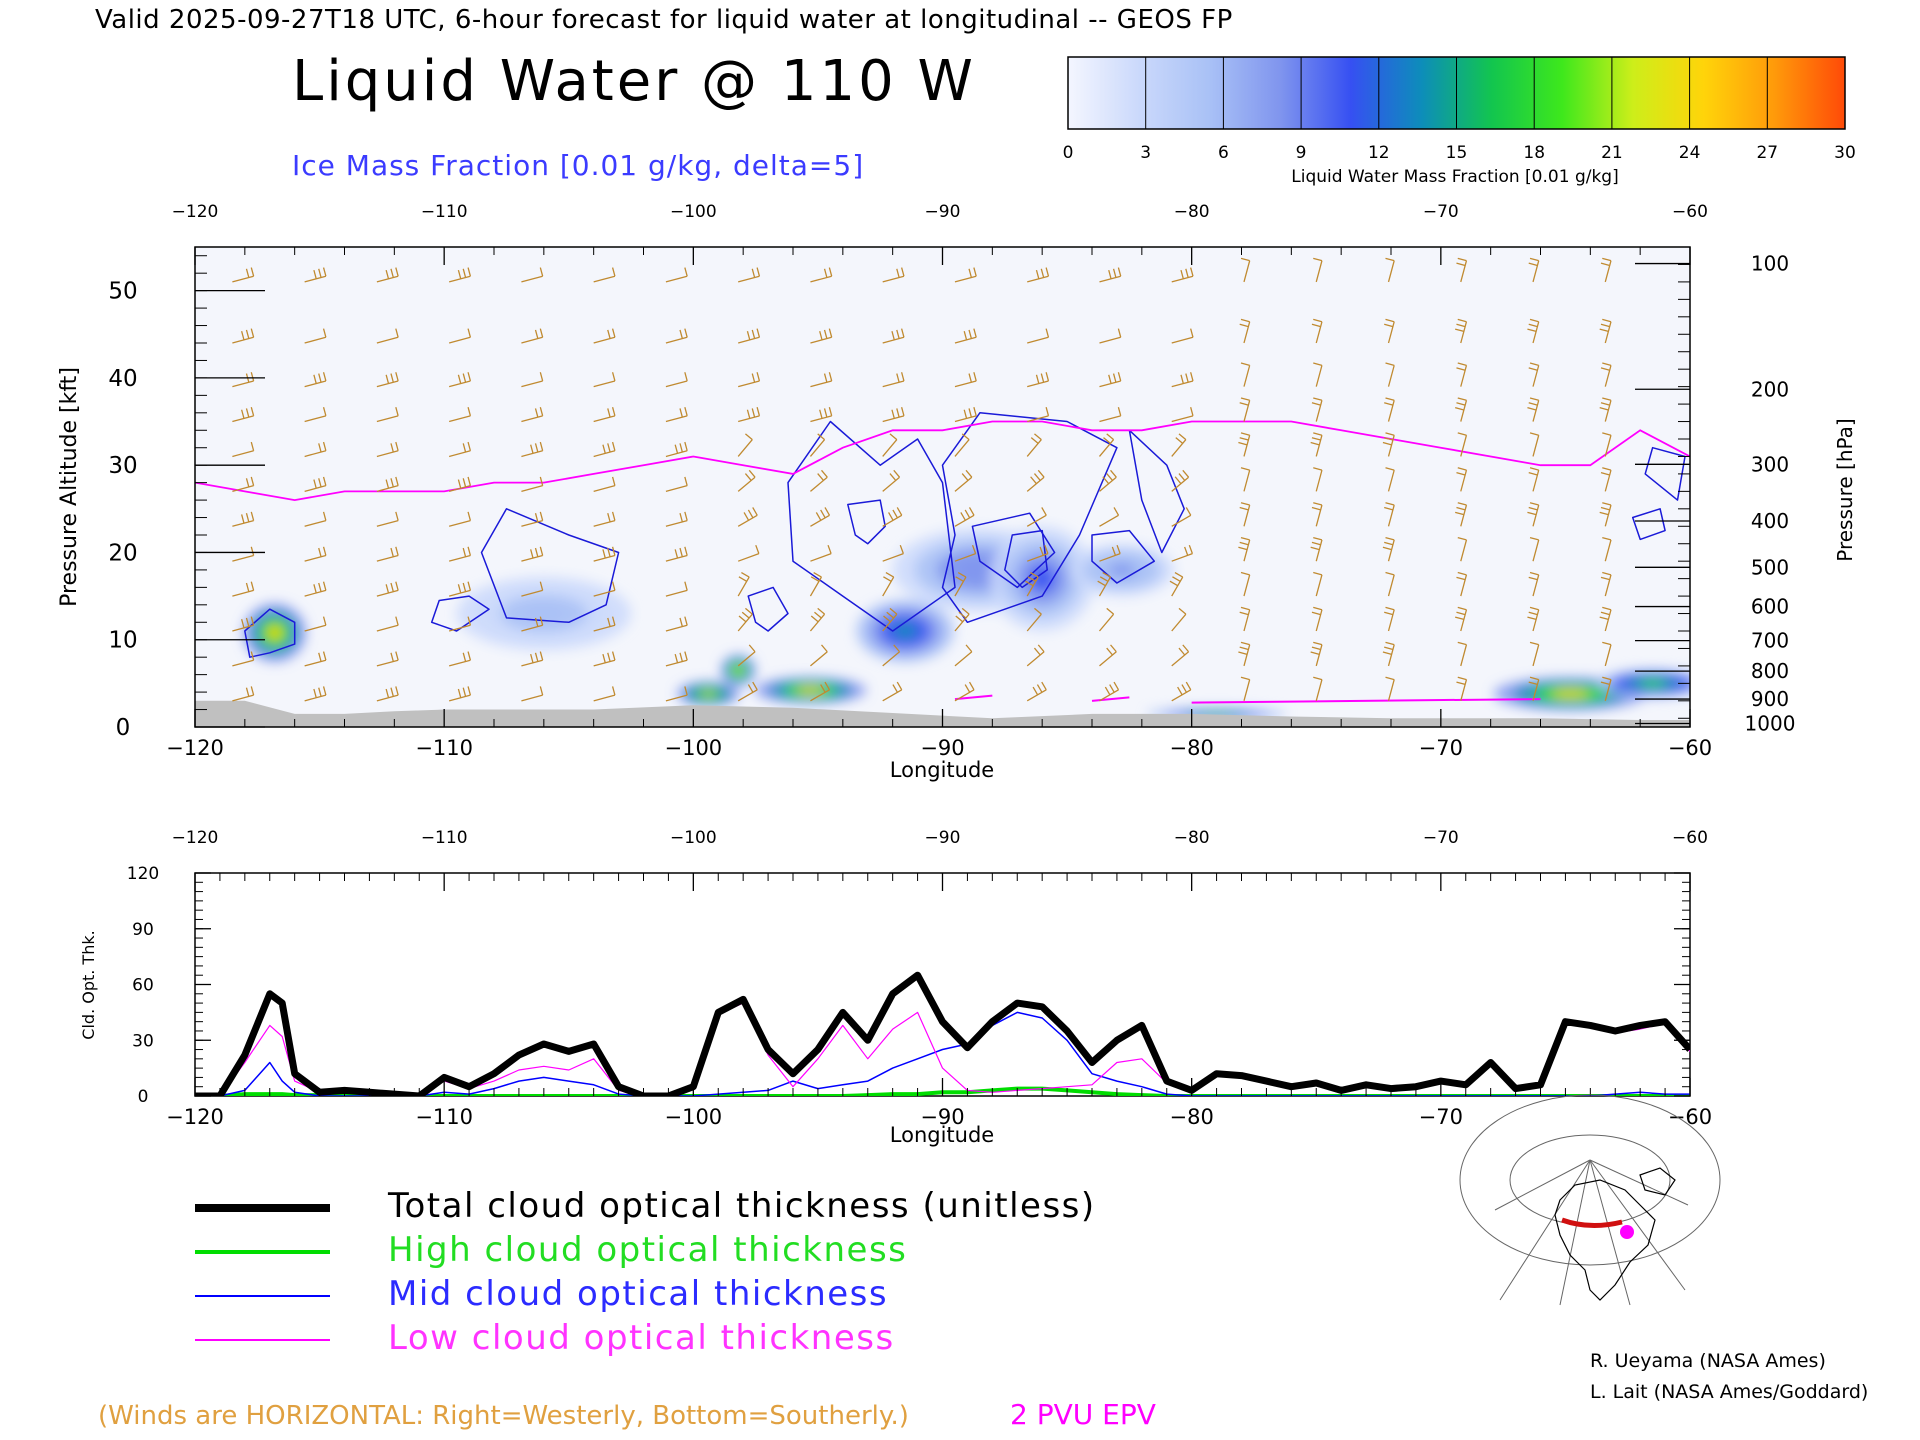  I want to click on colorbar-tick-label: 18, so click(1534, 153).